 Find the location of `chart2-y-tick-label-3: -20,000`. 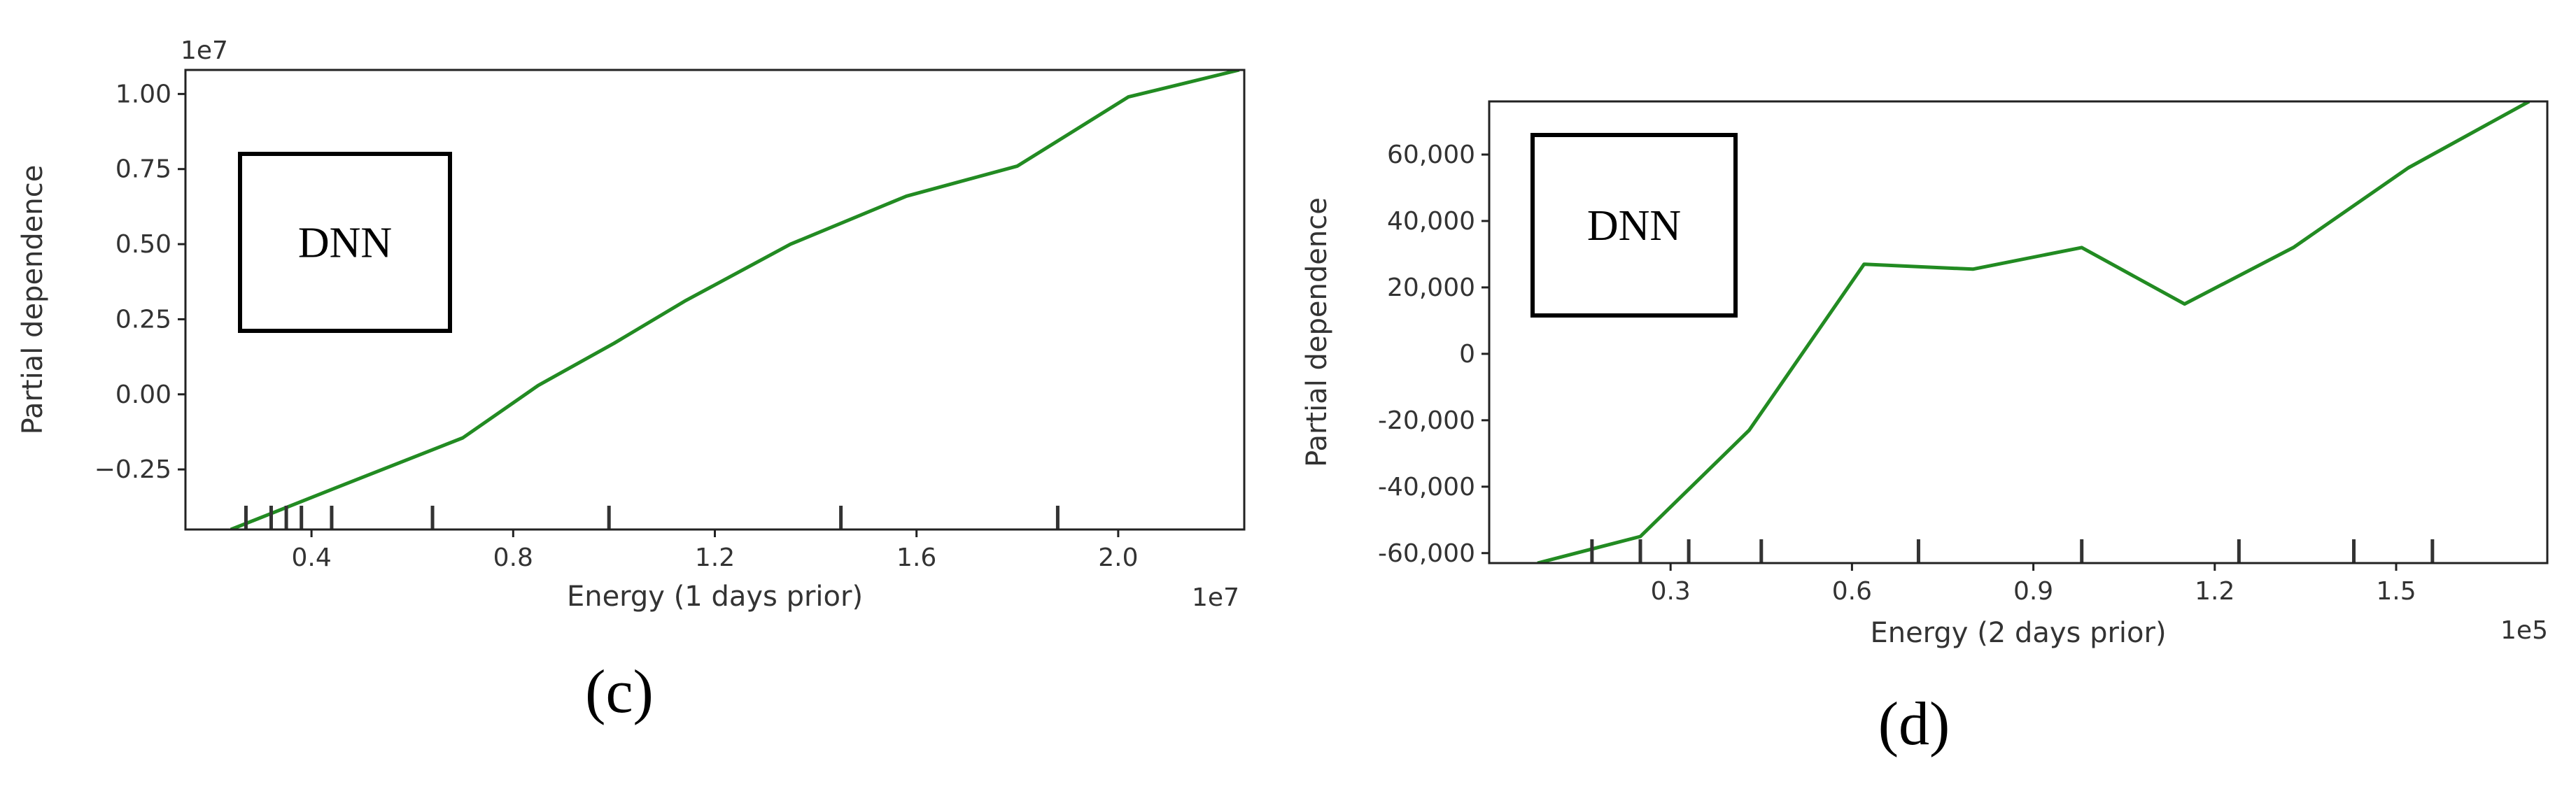

chart2-y-tick-label-3: -20,000 is located at coordinates (1426, 420).